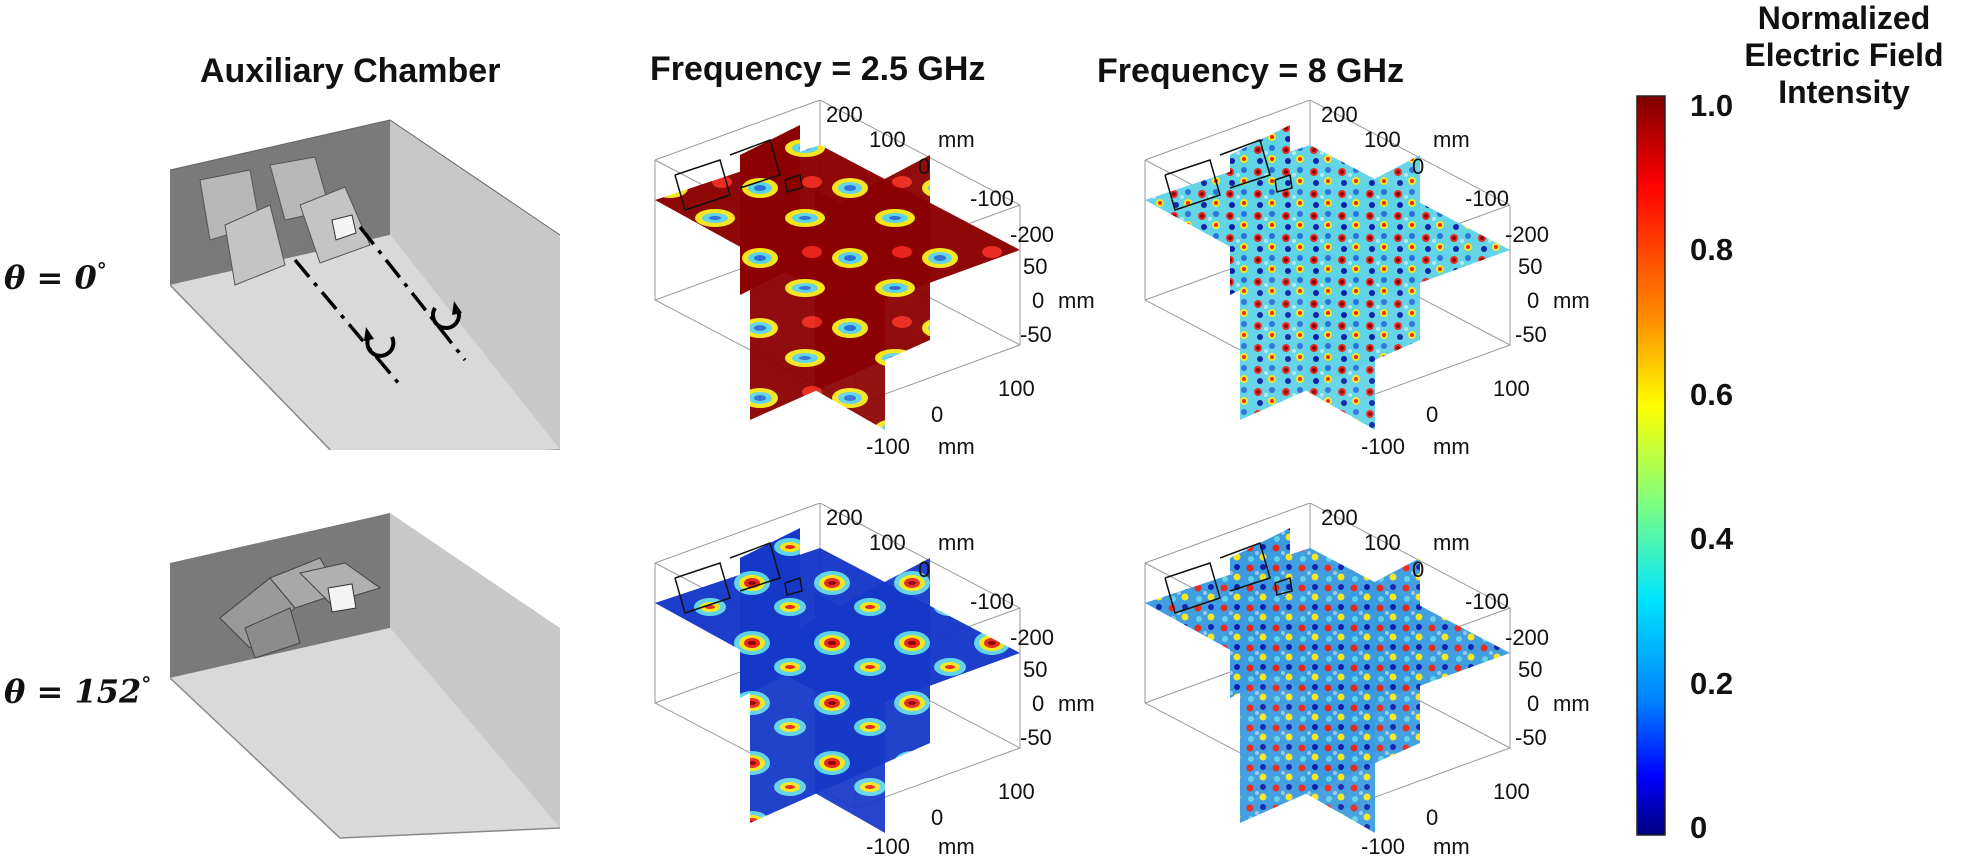 This screenshot has width=1984, height=860. Describe the element at coordinates (108, 691) in the screenshot. I see `theta-value: 152` at that location.